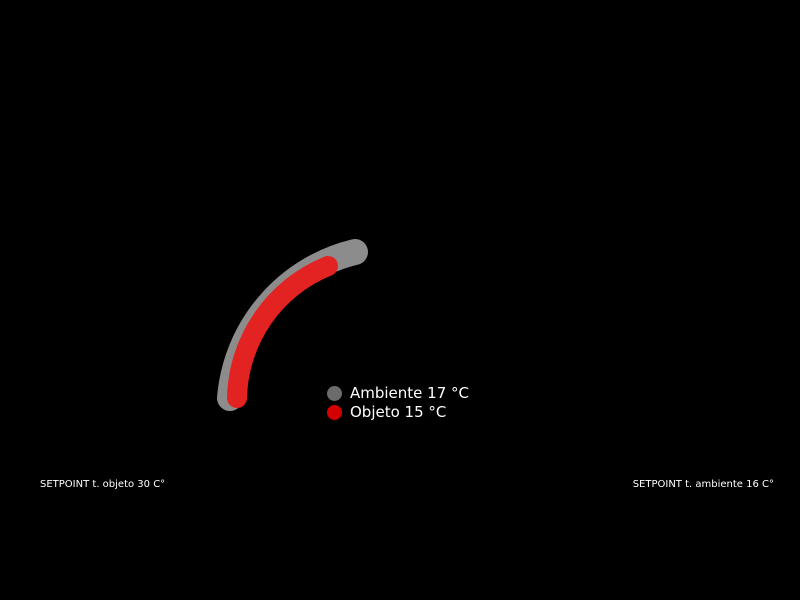  I want to click on setpoint-ambient-label: SETPOINT t. ambiente 16 C°, so click(703, 484).